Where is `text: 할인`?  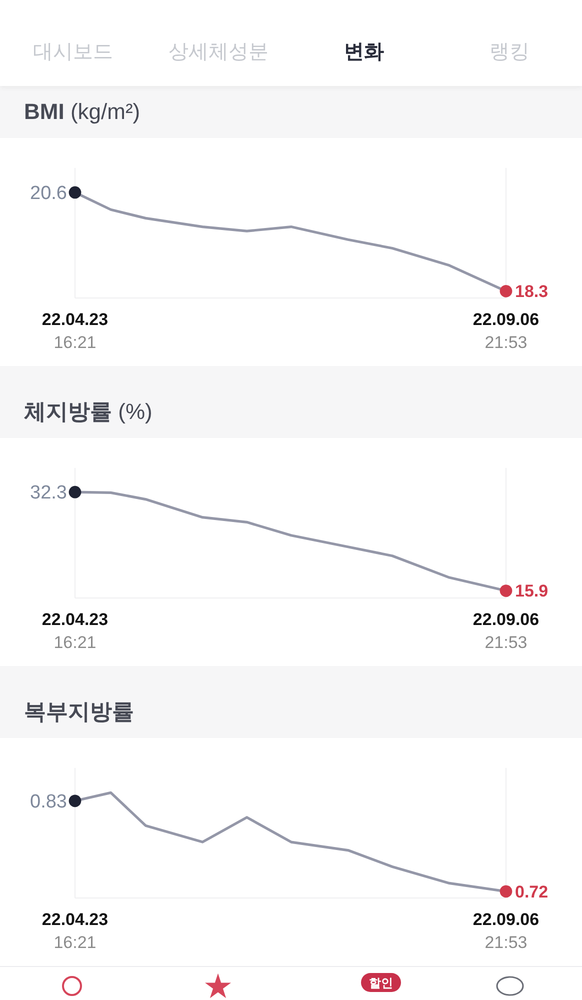 text: 할인 is located at coordinates (381, 983).